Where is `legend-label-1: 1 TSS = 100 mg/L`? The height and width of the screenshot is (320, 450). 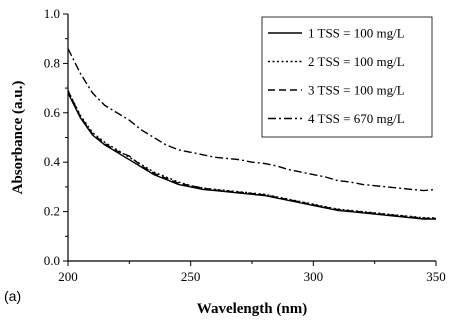 legend-label-1: 1 TSS = 100 mg/L is located at coordinates (356, 33).